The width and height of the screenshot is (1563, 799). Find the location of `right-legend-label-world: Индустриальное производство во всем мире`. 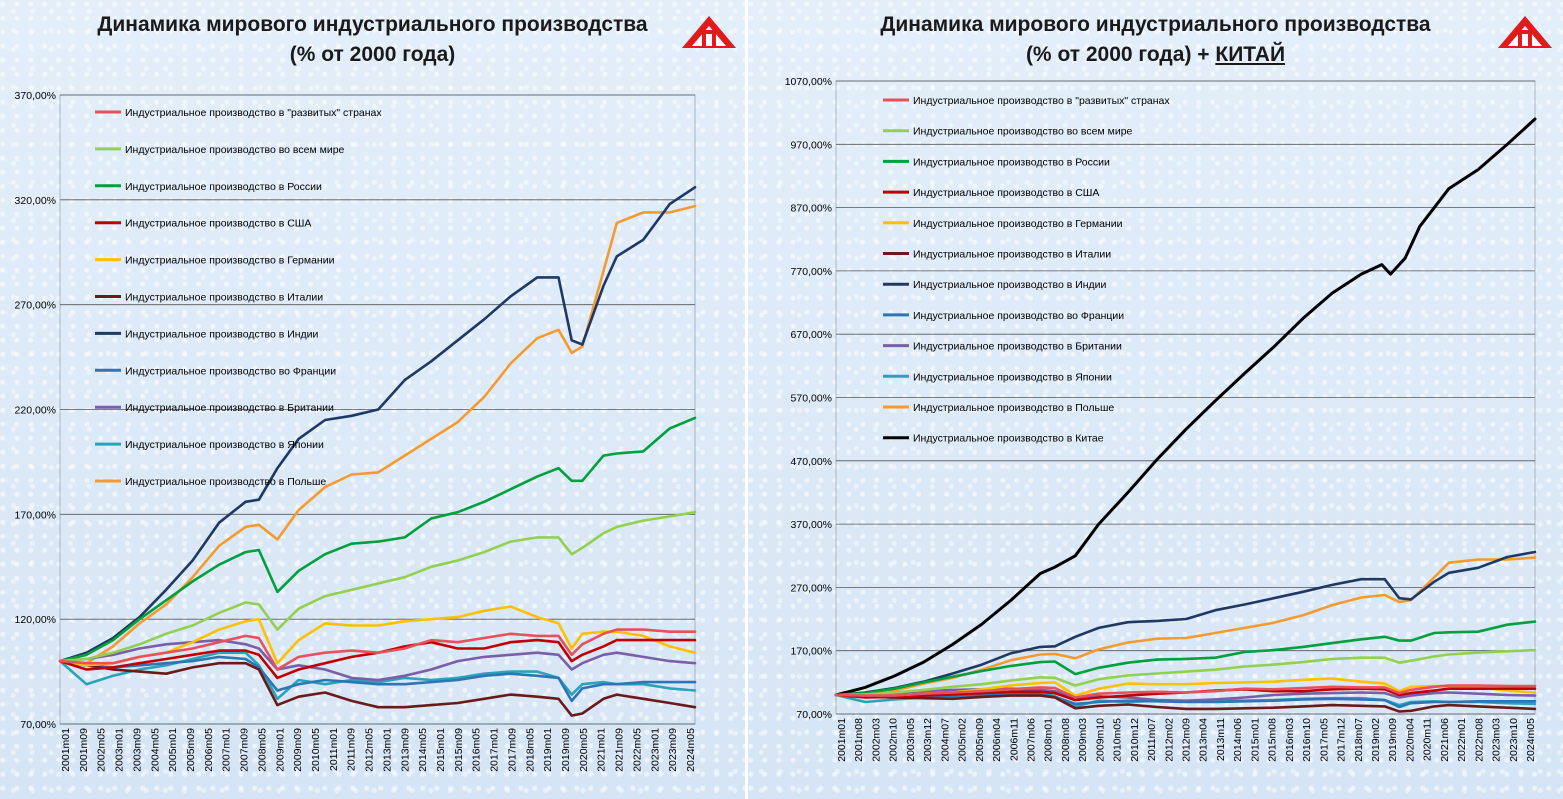

right-legend-label-world: Индустриальное производство во всем мире is located at coordinates (1023, 132).